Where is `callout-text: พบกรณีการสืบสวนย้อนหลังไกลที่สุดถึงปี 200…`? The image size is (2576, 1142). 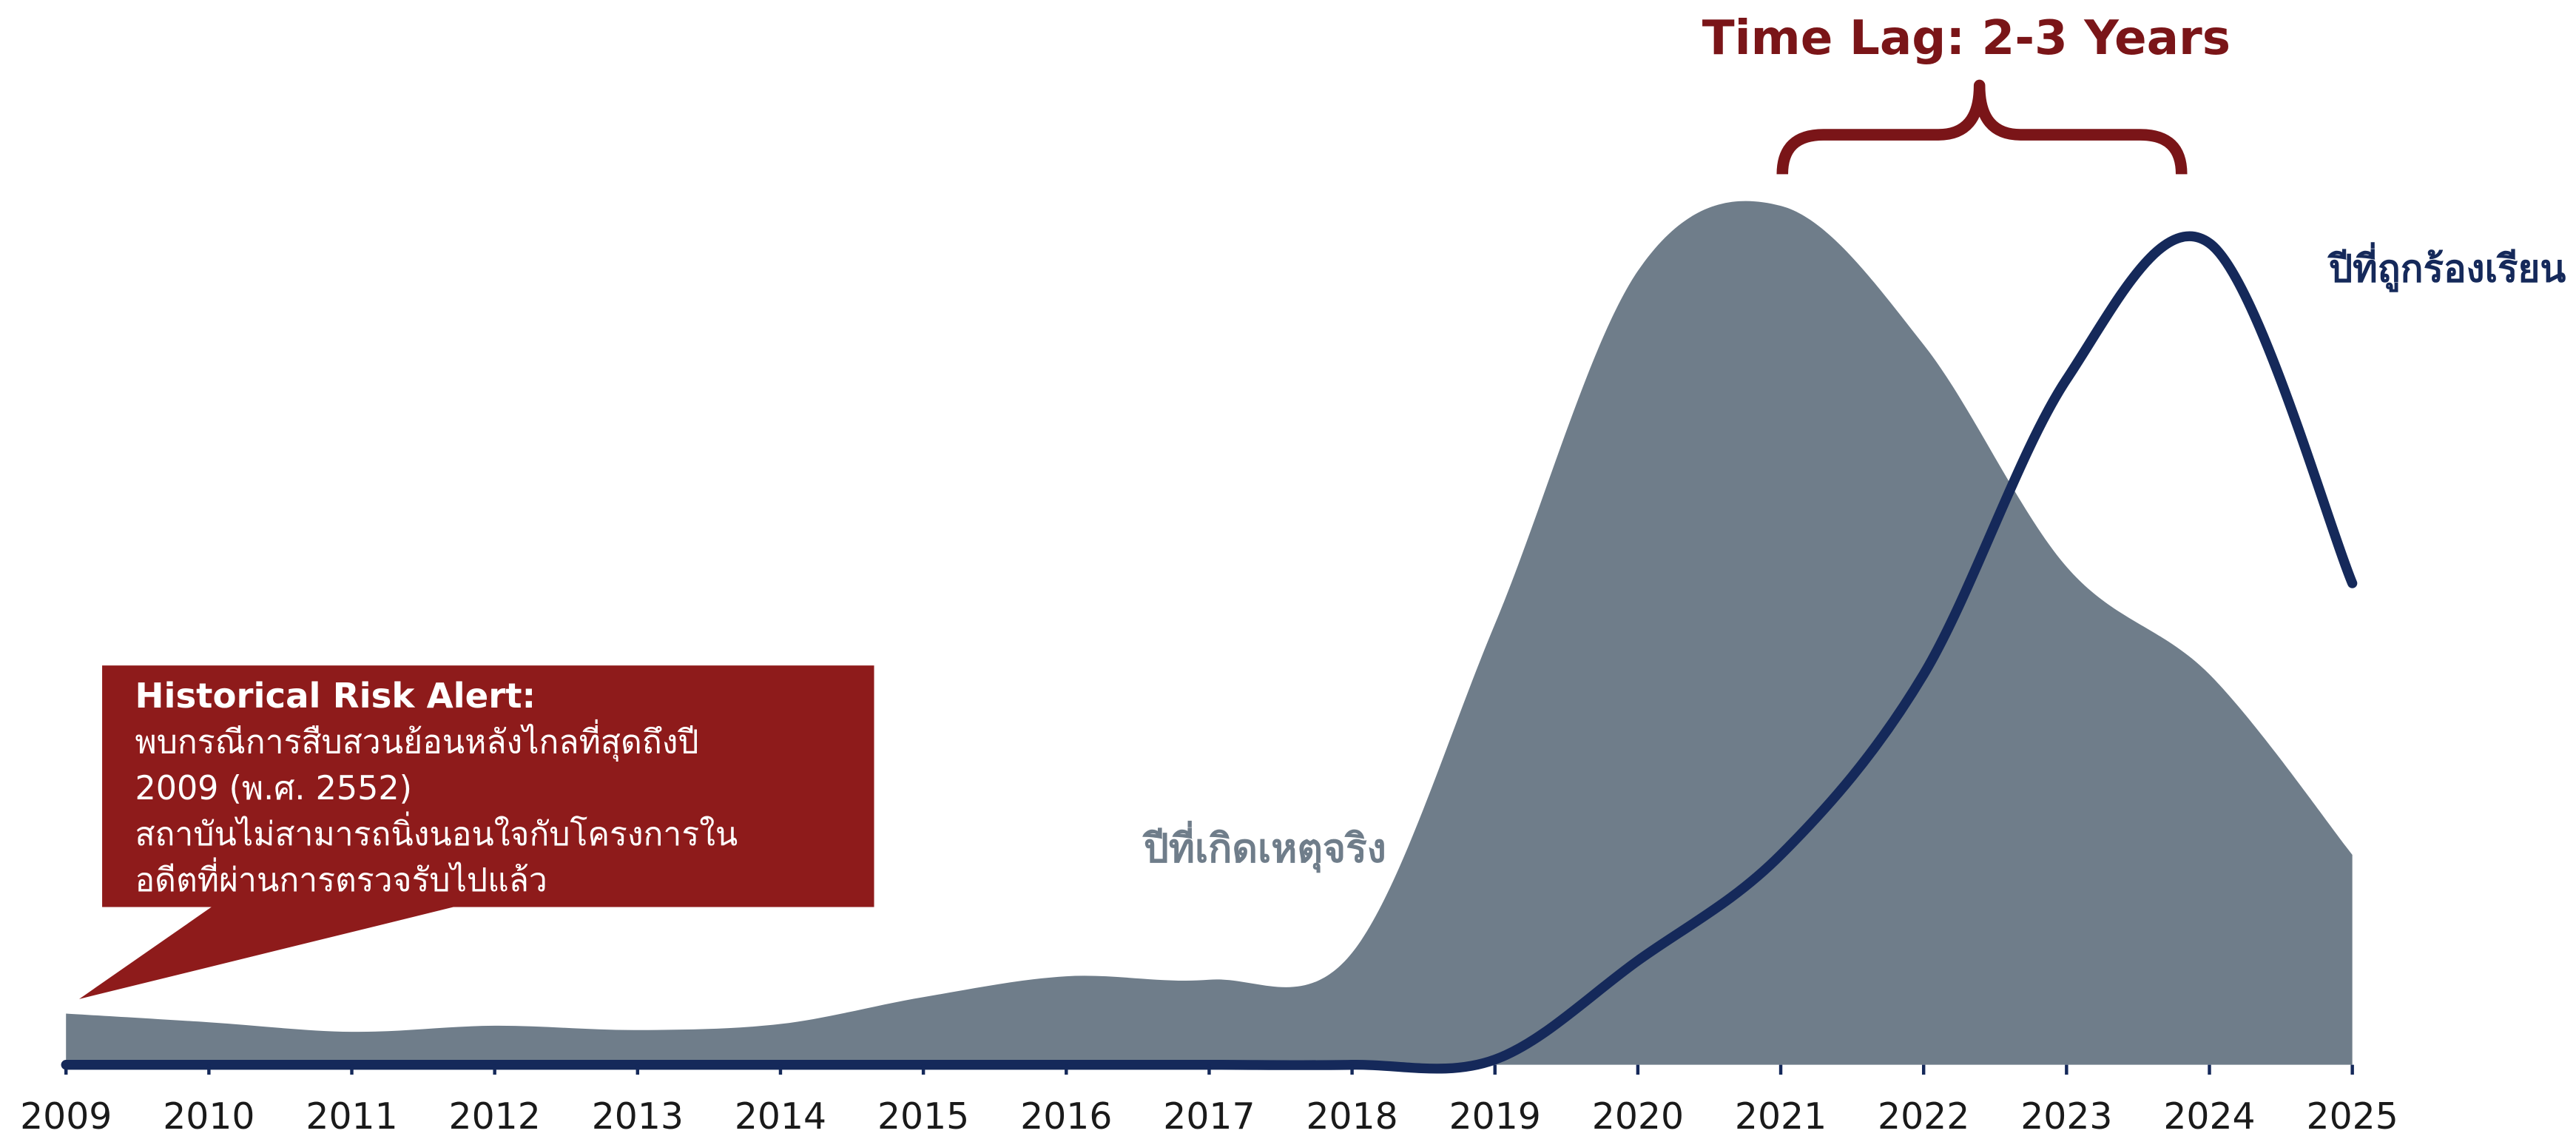 callout-text: พบกรณีการสืบสวนย้อนหลังไกลที่สุดถึงปี 200… is located at coordinates (436, 809).